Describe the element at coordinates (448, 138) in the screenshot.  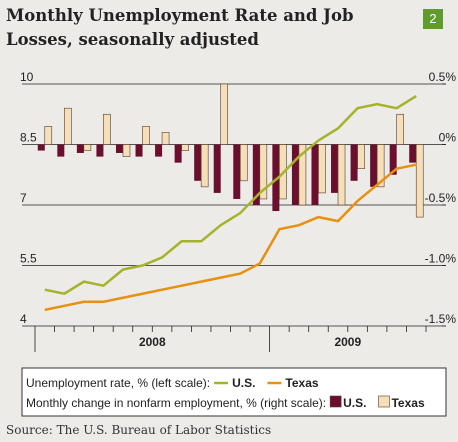
I see `y2-tick-label: 0%` at that location.